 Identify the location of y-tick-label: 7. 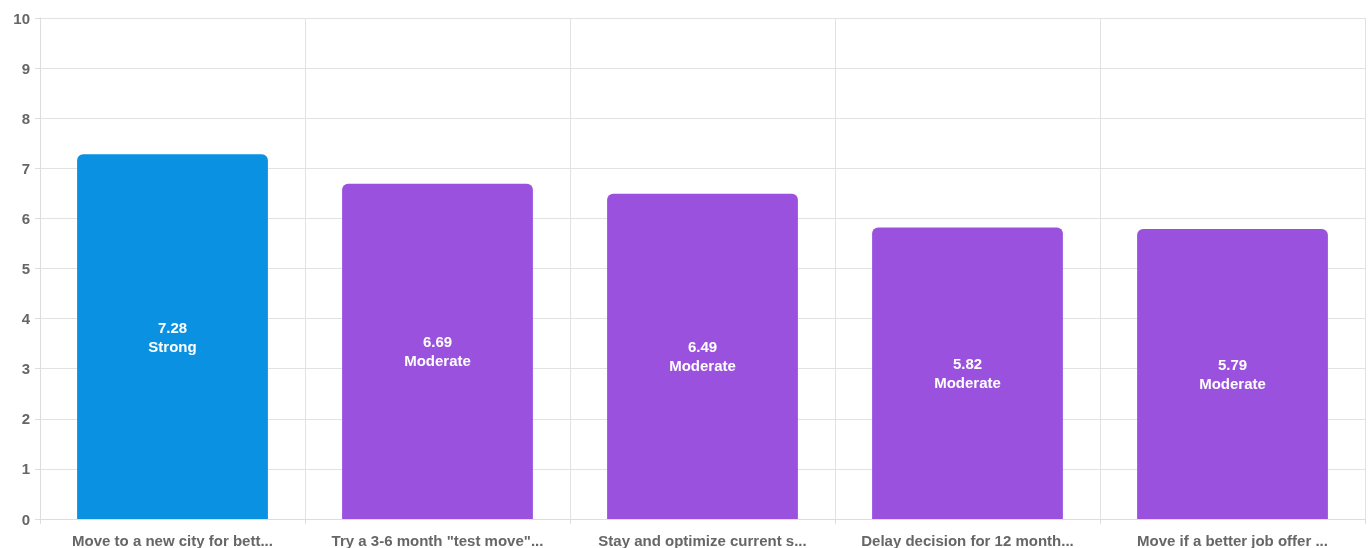
(25, 168).